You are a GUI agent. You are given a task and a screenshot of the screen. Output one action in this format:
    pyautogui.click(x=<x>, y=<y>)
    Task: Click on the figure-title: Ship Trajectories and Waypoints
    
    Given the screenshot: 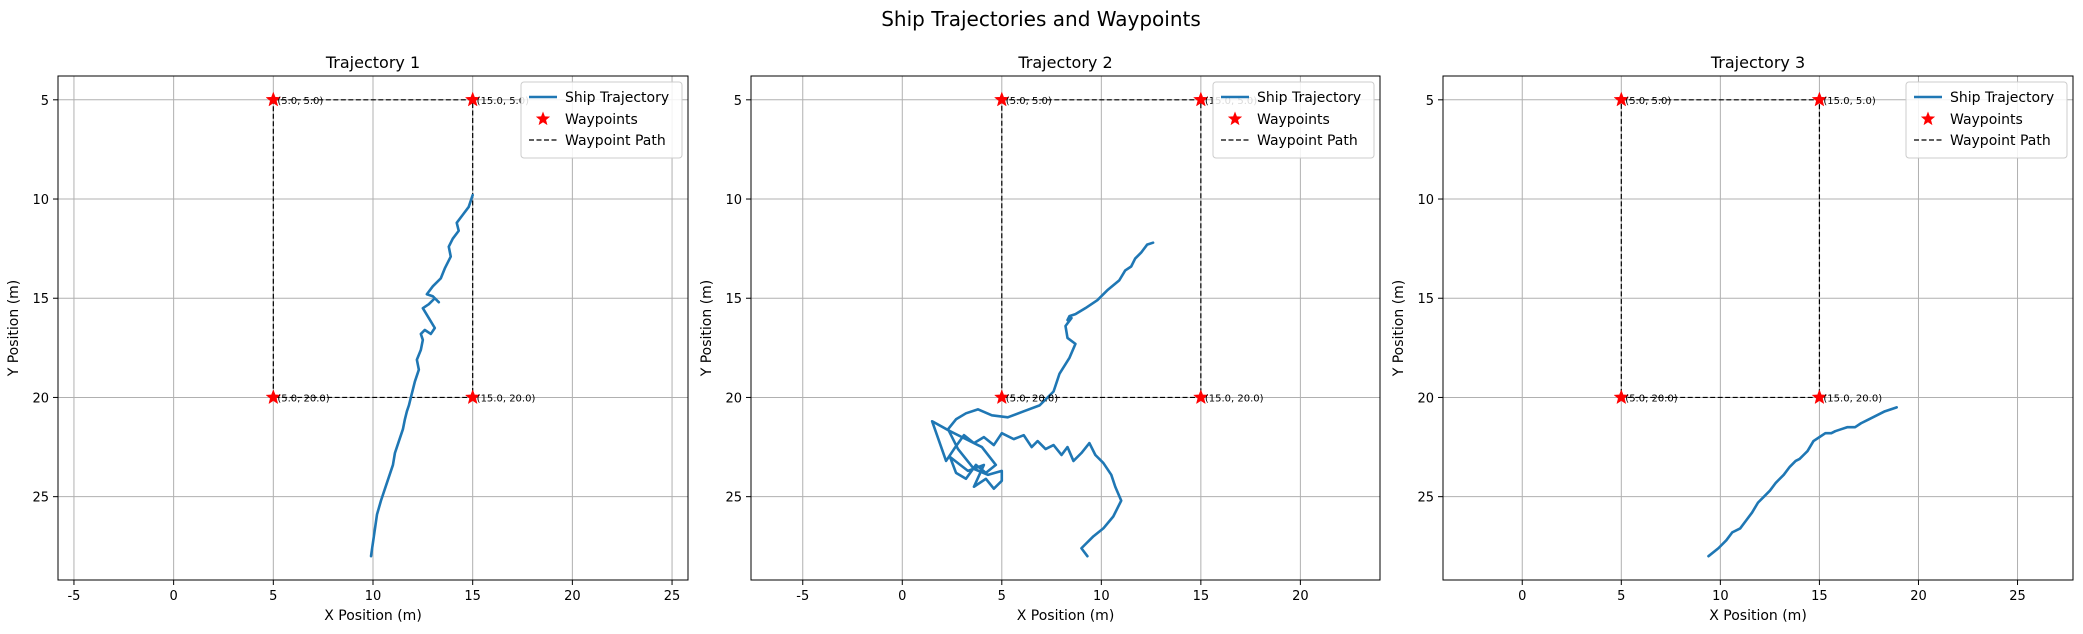 What is the action you would take?
    pyautogui.click(x=1041, y=19)
    